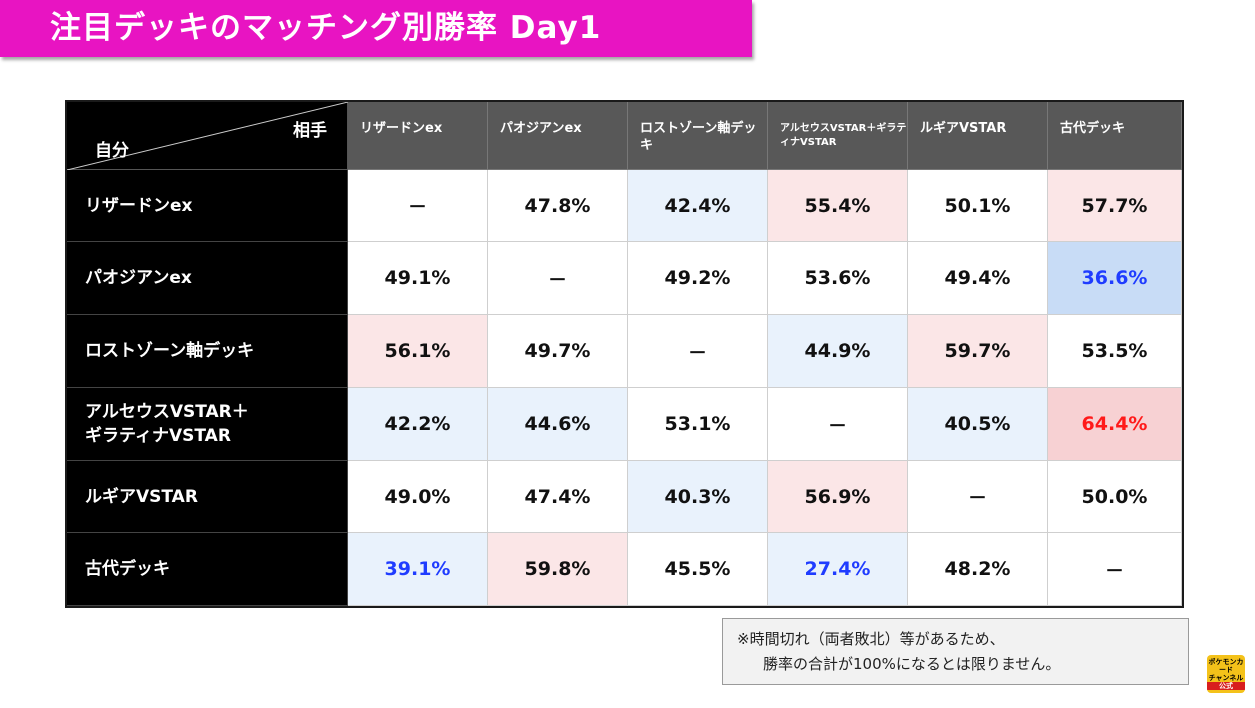 The height and width of the screenshot is (708, 1255). I want to click on row-header: ロストゾーン軸デッキ, so click(207, 351).